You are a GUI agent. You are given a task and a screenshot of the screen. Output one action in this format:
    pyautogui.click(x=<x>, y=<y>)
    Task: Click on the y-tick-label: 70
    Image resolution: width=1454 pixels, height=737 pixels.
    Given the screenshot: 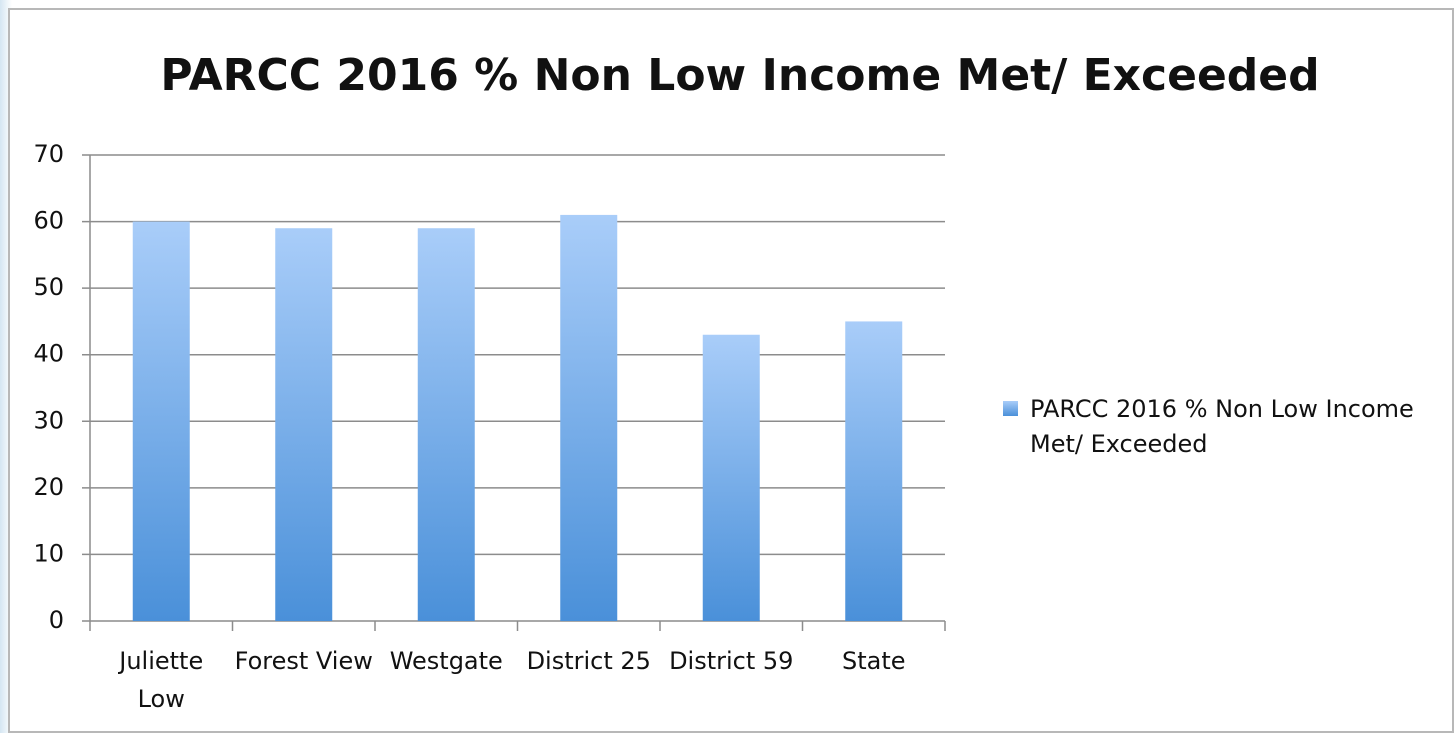 What is the action you would take?
    pyautogui.click(x=48, y=154)
    